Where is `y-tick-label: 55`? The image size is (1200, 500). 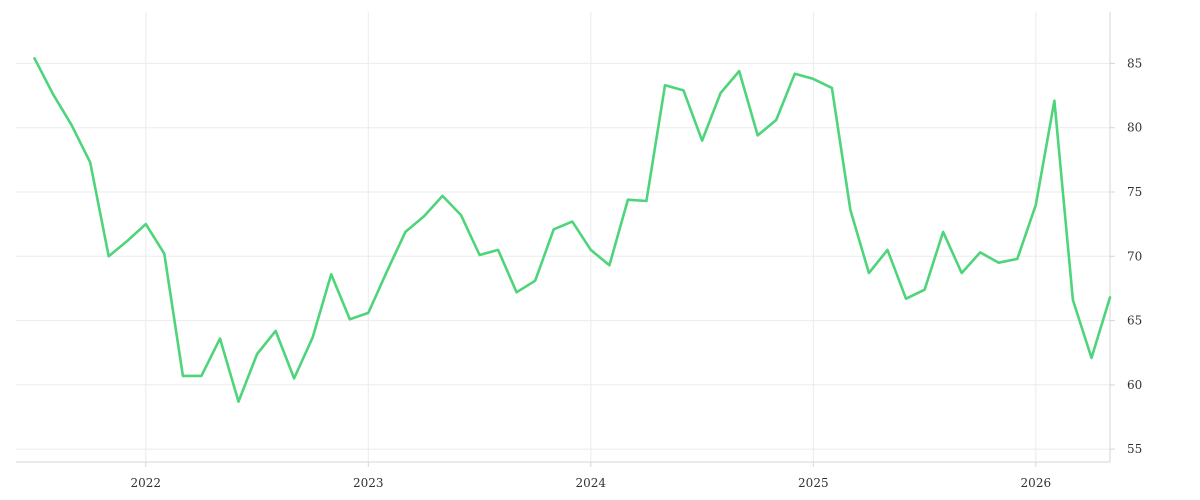
y-tick-label: 55 is located at coordinates (1134, 449).